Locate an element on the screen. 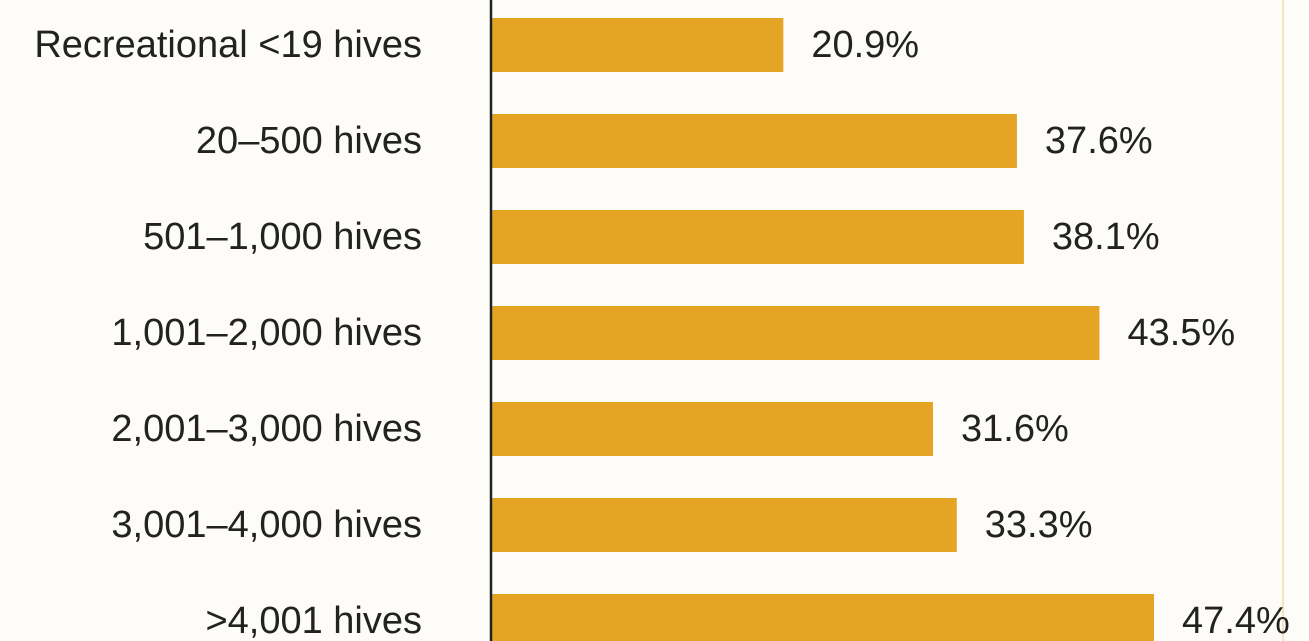  category-label-6: >4,001 hives is located at coordinates (313, 620).